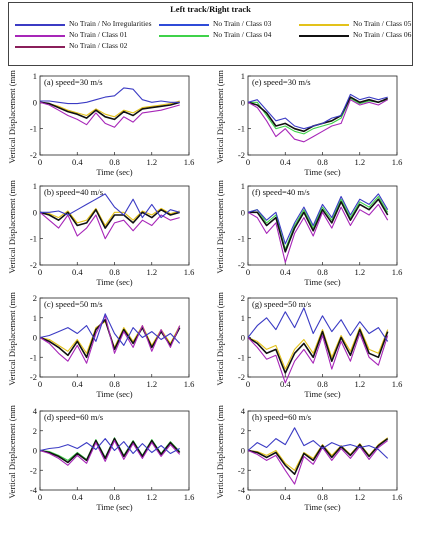  What do you see at coordinates (35, 411) in the screenshot?
I see `y-tick-label: 4` at bounding box center [35, 411].